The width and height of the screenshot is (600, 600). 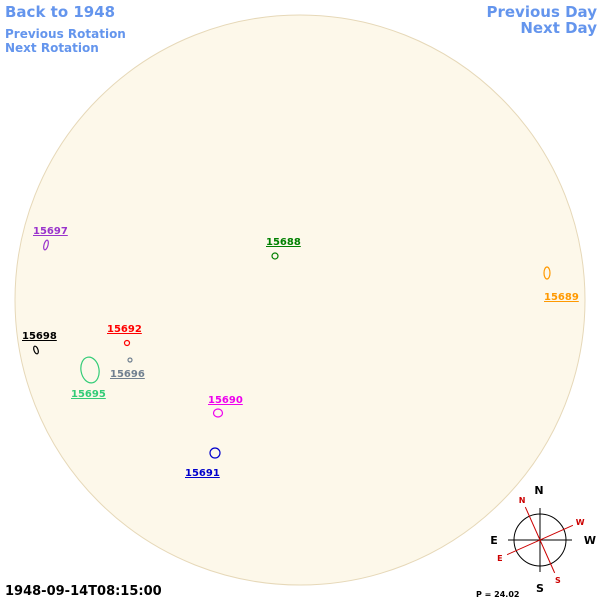 I want to click on region-label: 15698, so click(x=39, y=336).